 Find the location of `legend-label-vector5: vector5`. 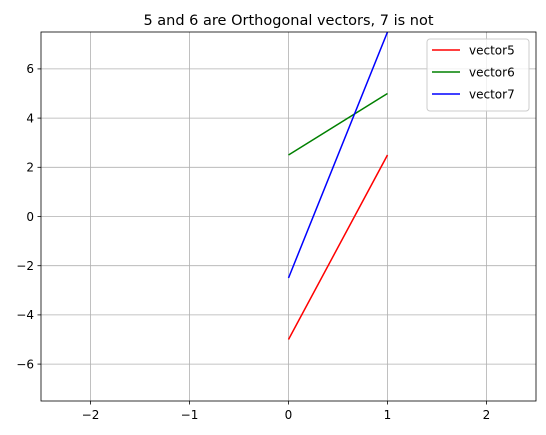

legend-label-vector5: vector5 is located at coordinates (492, 50).